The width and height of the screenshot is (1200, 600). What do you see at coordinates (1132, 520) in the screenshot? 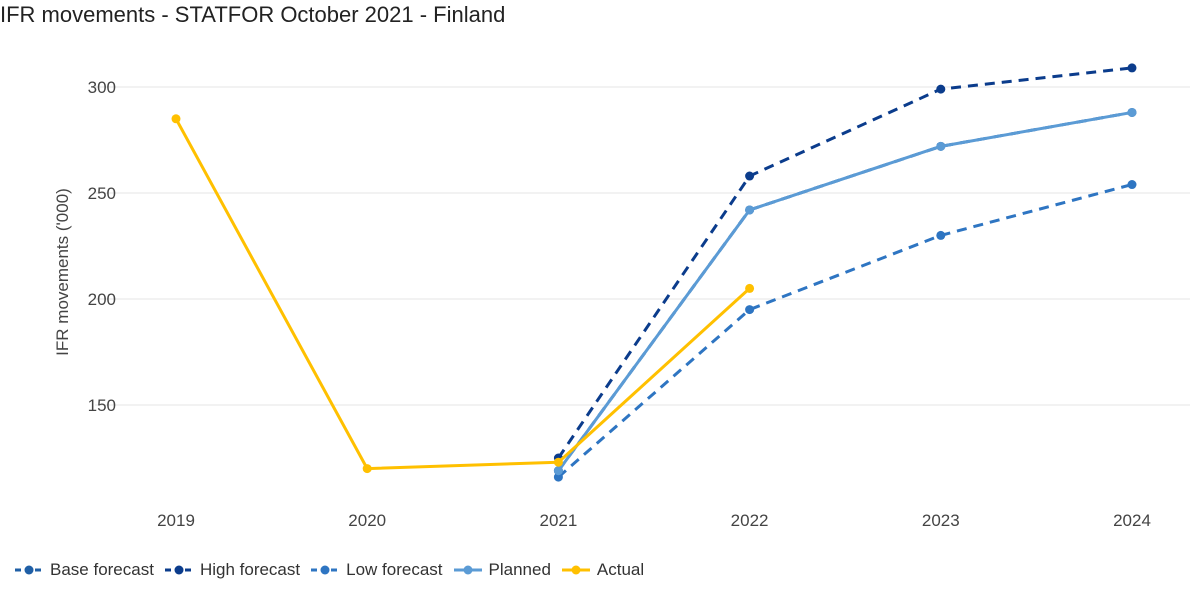
I see `x-tick-label: 2024` at bounding box center [1132, 520].